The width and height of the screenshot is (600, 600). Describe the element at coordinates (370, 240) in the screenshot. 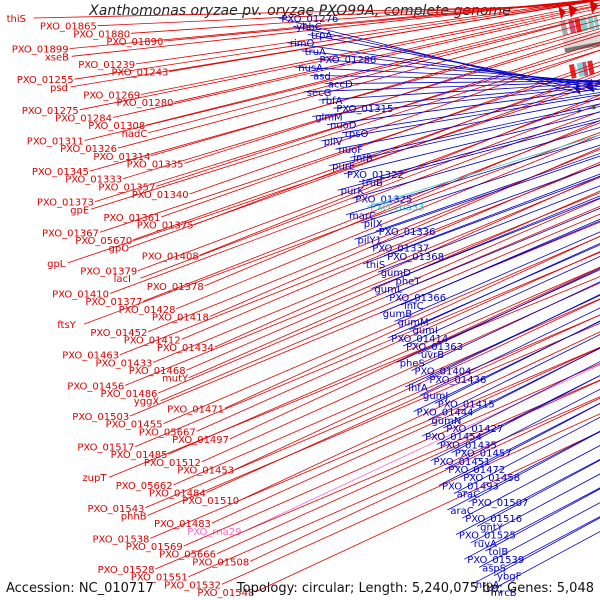

I see `right-gene-label: pilY1` at that location.